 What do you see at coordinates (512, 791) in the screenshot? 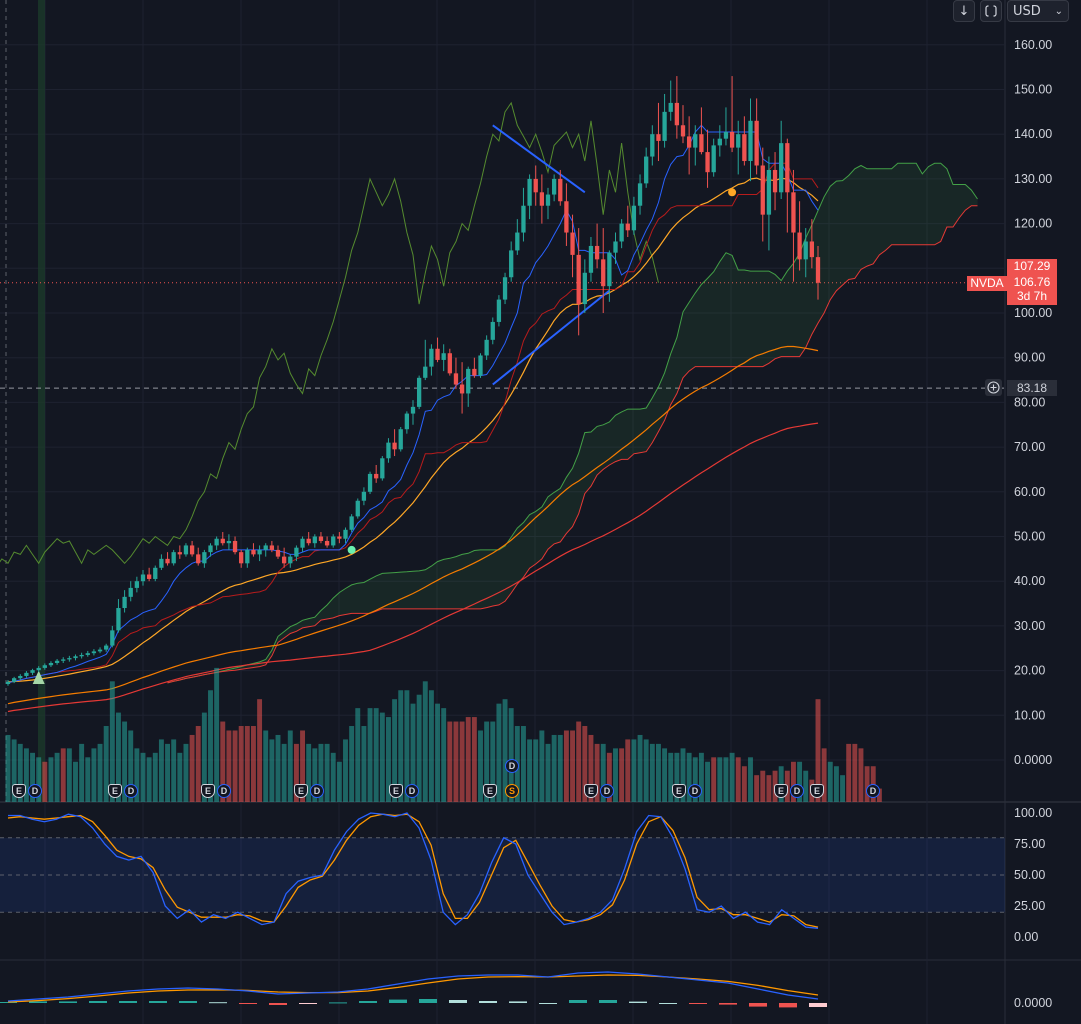
I see `split-marker: S` at bounding box center [512, 791].